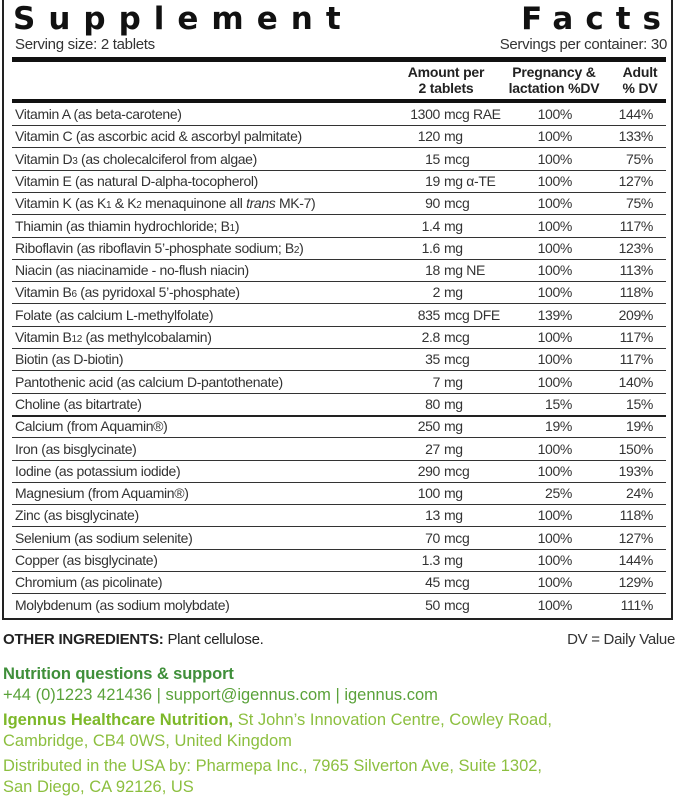 The height and width of the screenshot is (798, 679). I want to click on adult-dv: 129%, so click(636, 582).